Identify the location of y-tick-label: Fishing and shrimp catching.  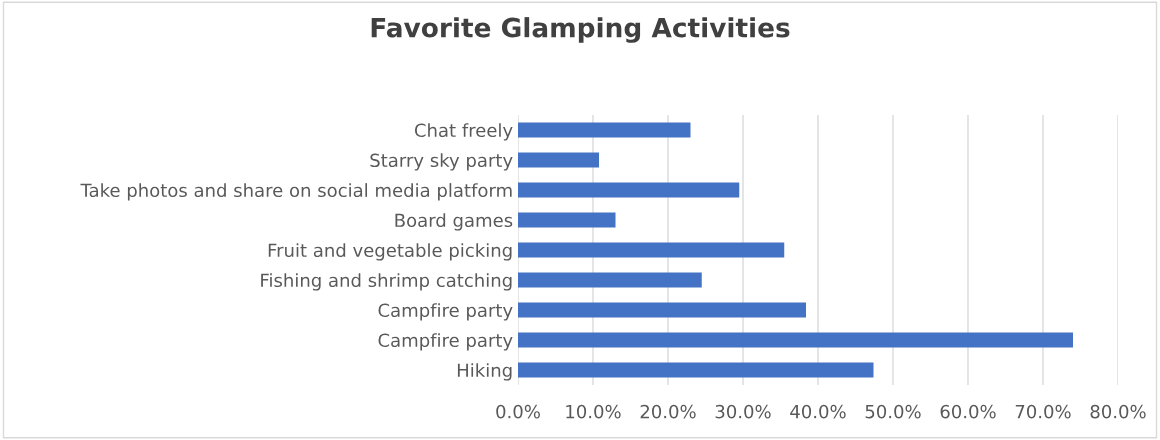
(386, 282).